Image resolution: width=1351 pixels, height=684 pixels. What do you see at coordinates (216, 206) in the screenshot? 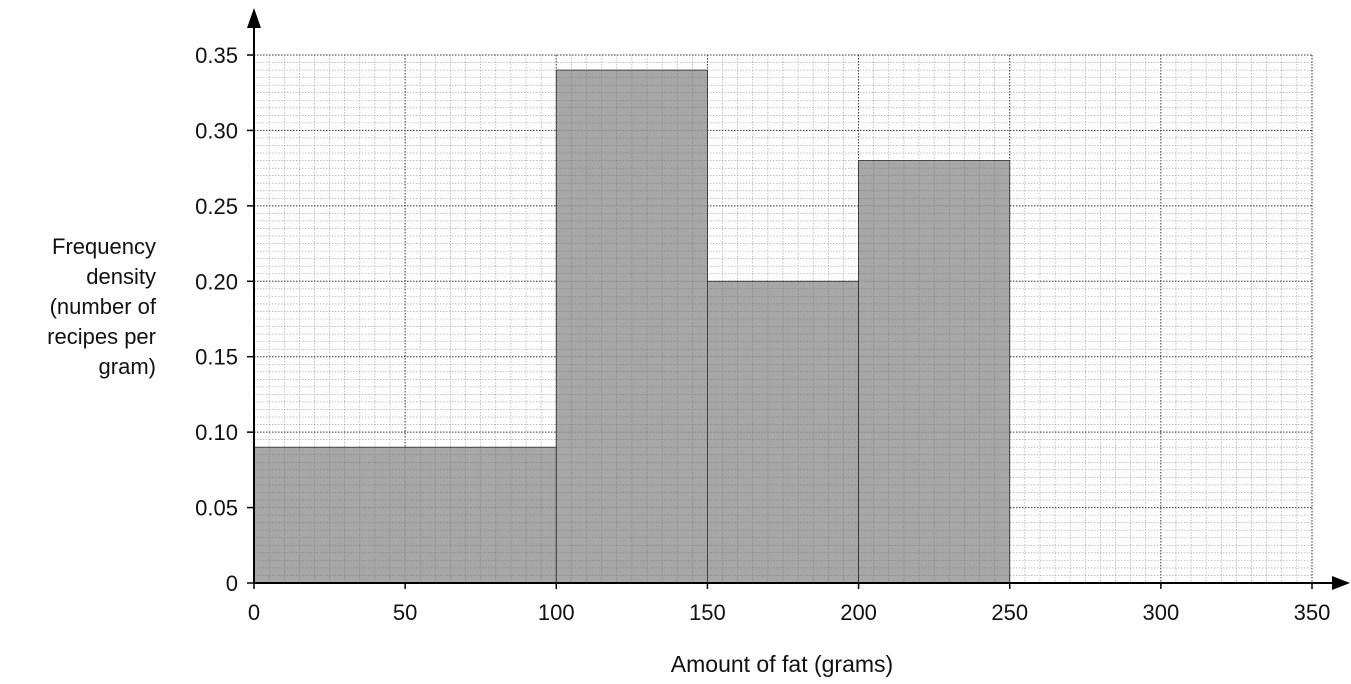
I see `y-tick-label: 0.25` at bounding box center [216, 206].